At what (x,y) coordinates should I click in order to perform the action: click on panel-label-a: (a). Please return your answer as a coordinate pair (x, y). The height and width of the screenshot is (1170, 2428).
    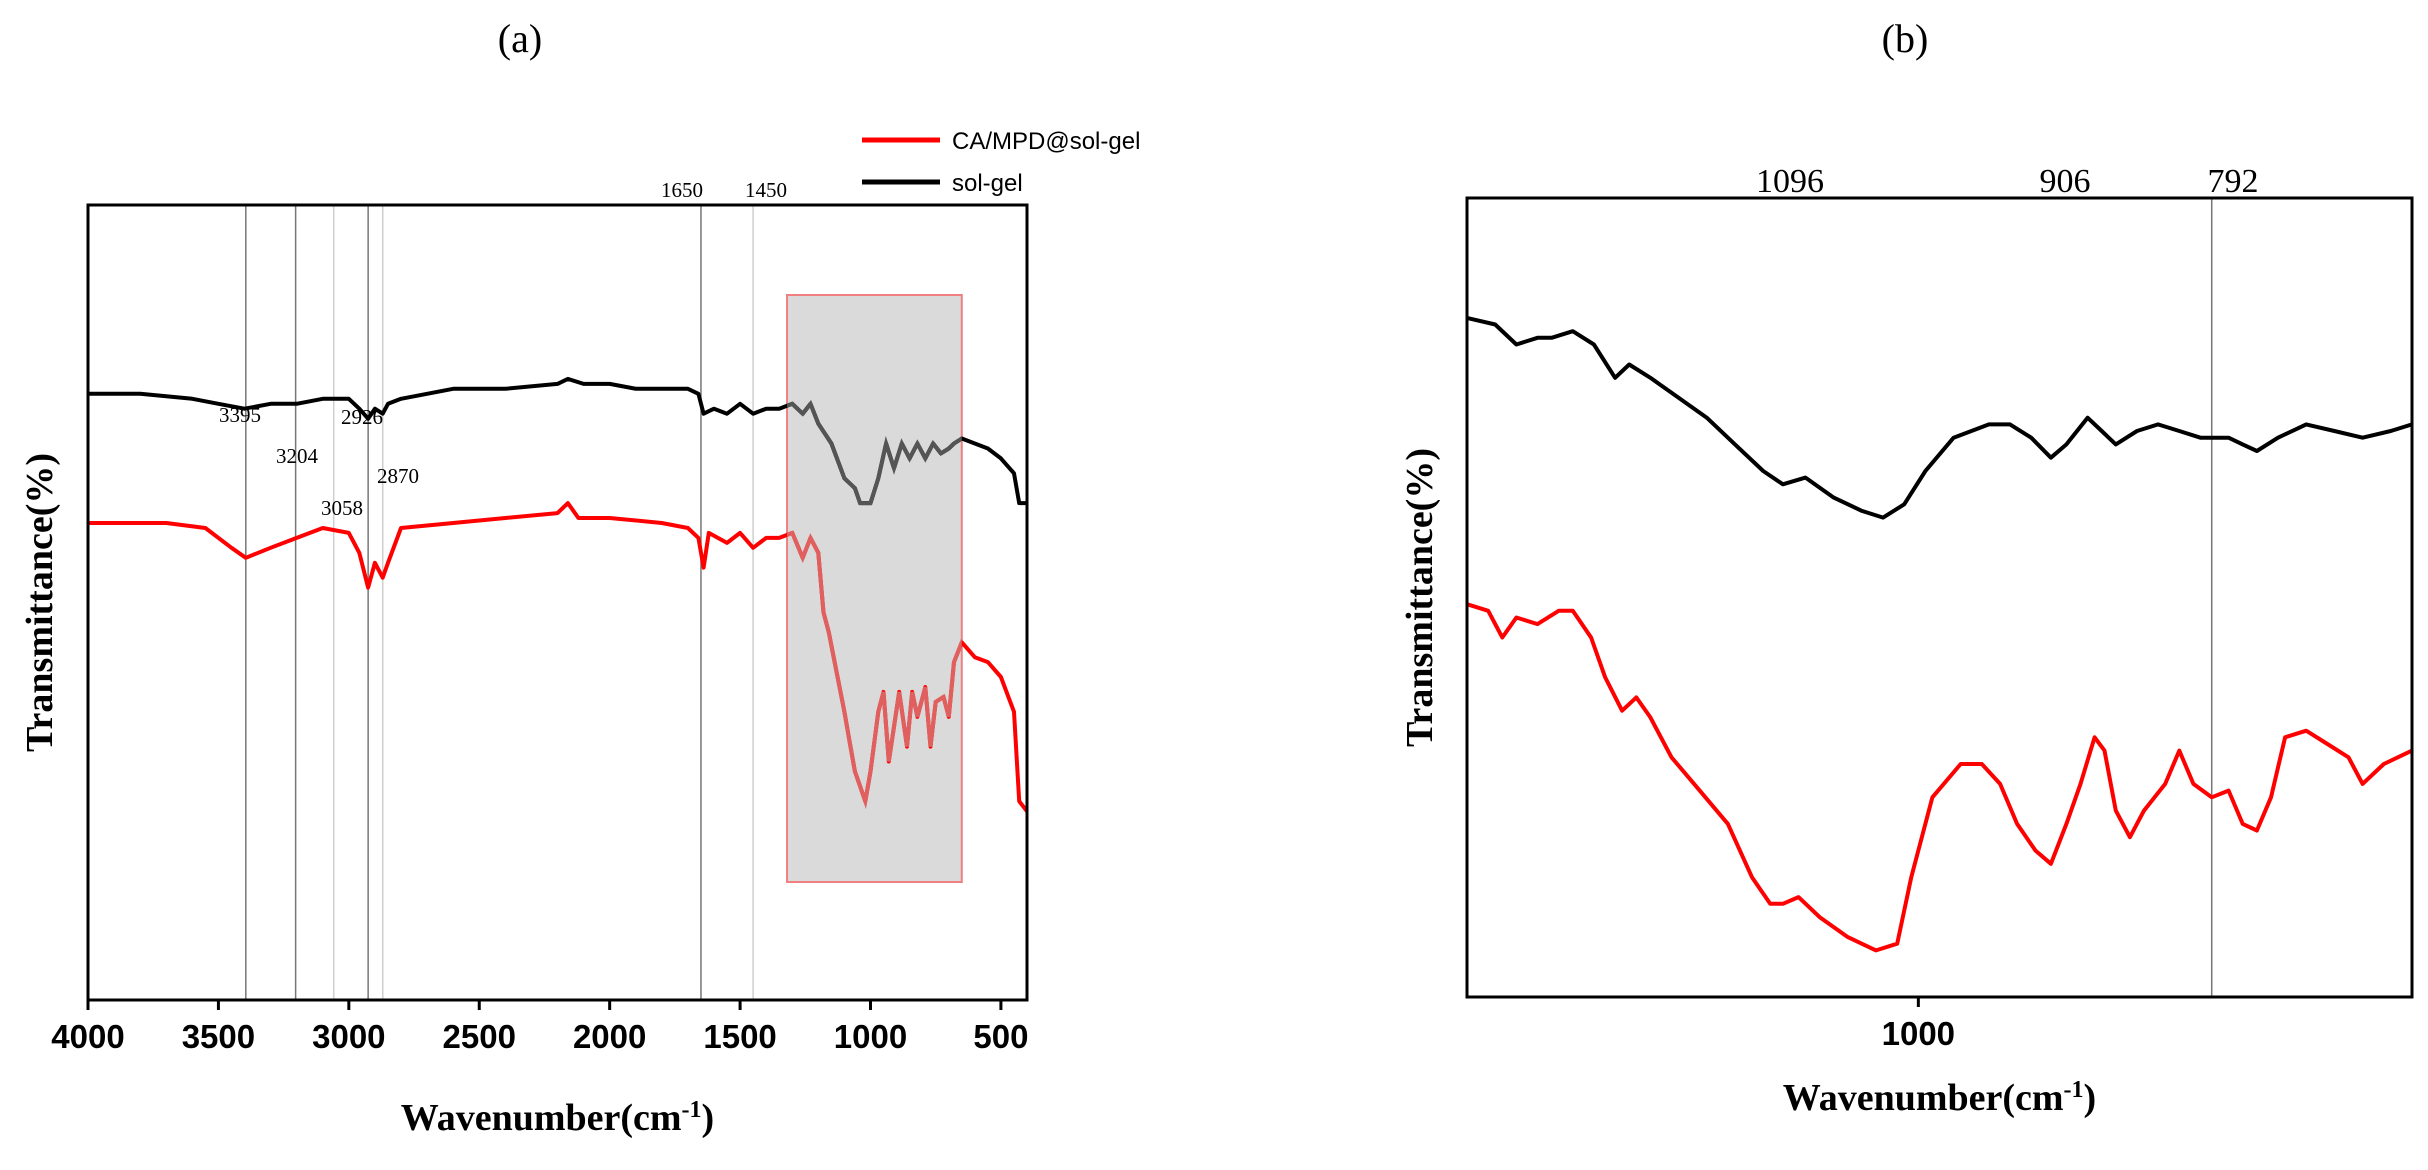
    Looking at the image, I should click on (520, 38).